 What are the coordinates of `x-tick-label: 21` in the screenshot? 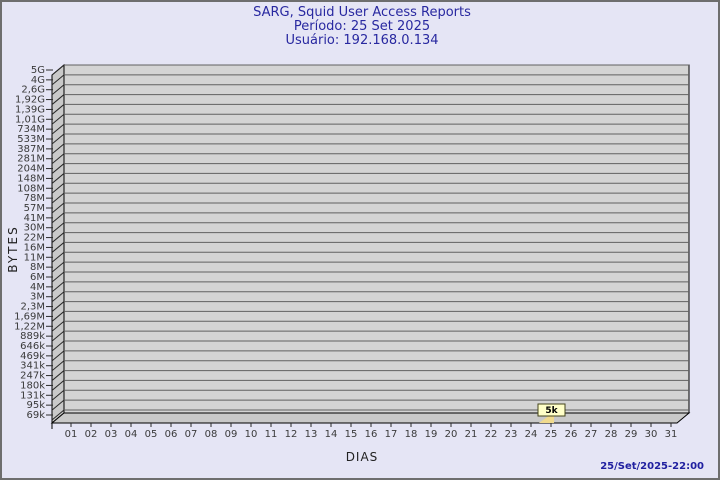 It's located at (471, 434).